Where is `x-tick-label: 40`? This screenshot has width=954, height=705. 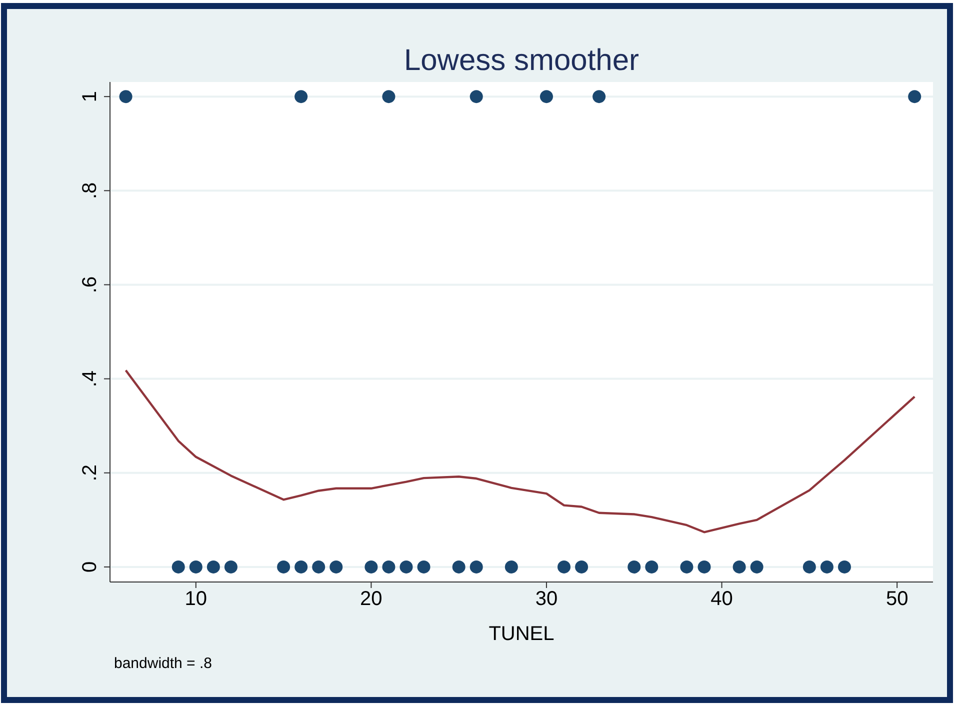 x-tick-label: 40 is located at coordinates (721, 599).